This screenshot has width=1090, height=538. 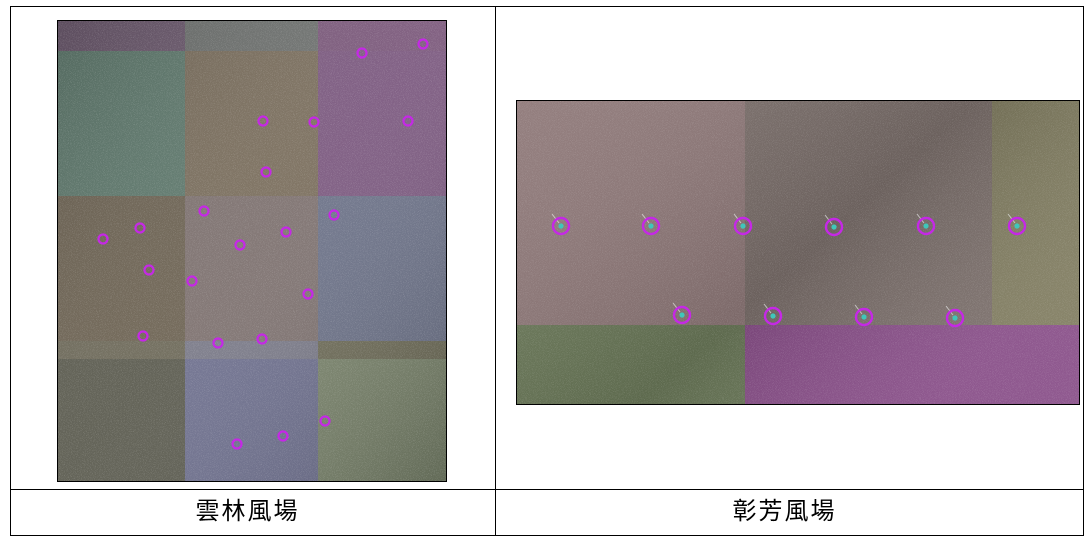 I want to click on column-divider, so click(x=495, y=271).